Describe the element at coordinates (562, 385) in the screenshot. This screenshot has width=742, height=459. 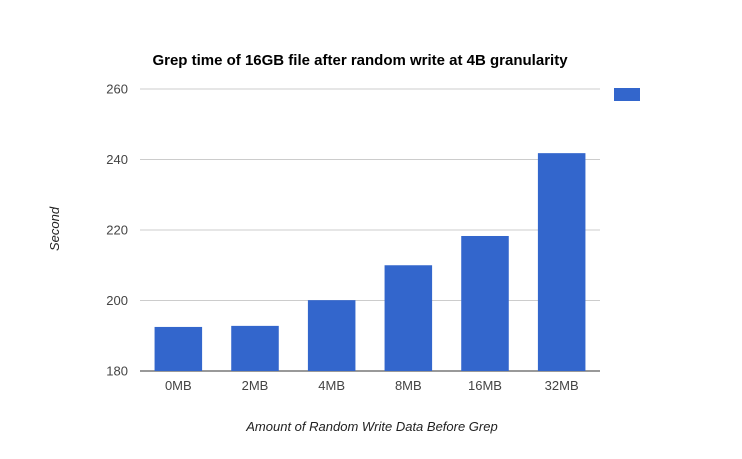
I see `x-tick-label: 32MB` at that location.